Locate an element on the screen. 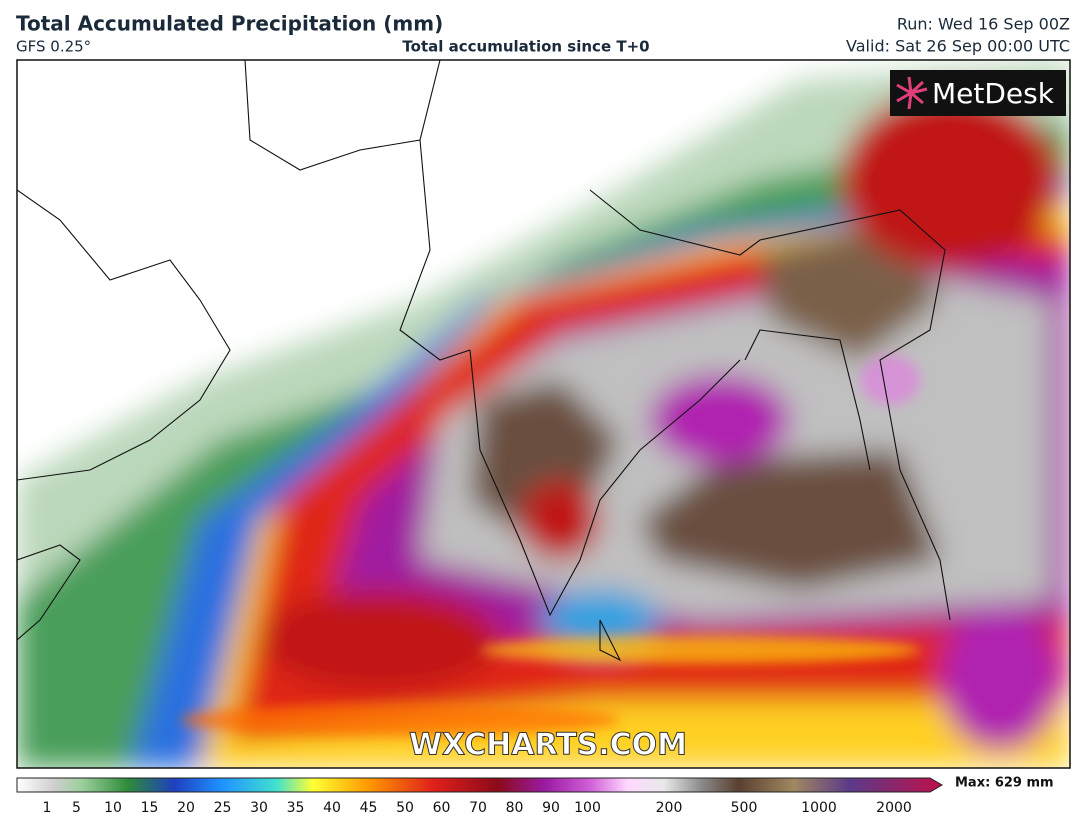 Image resolution: width=1078 pixels, height=830 pixels. model: GFS 0.25° is located at coordinates (53, 47).